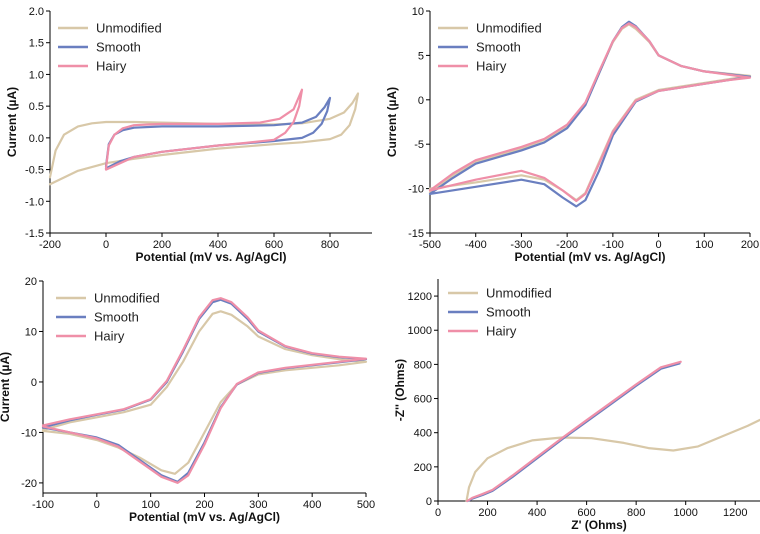 This screenshot has width=760, height=534. What do you see at coordinates (31, 282) in the screenshot?
I see `y-tick-label: 20` at bounding box center [31, 282].